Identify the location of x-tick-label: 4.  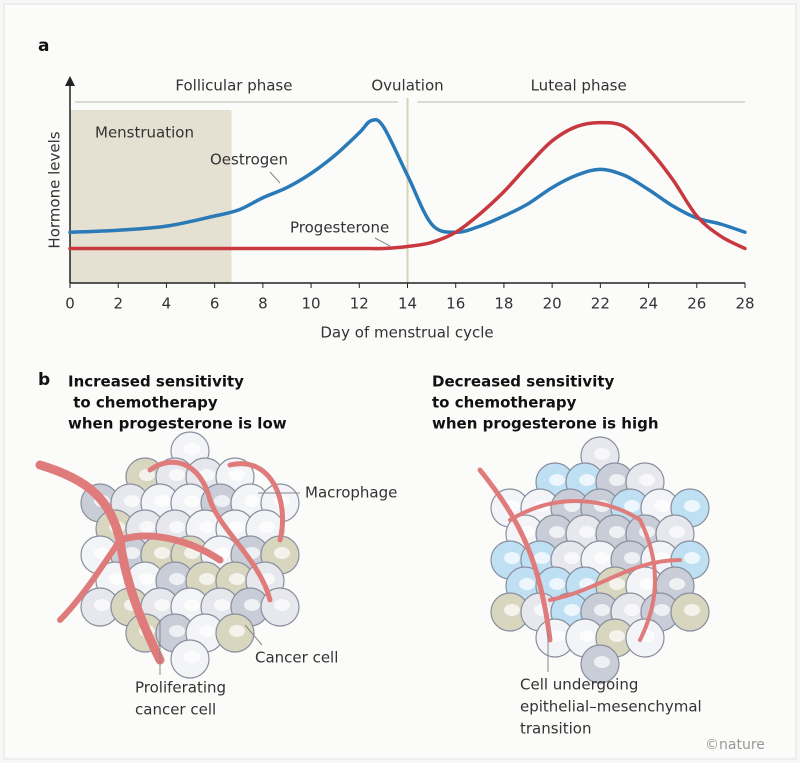
(167, 304).